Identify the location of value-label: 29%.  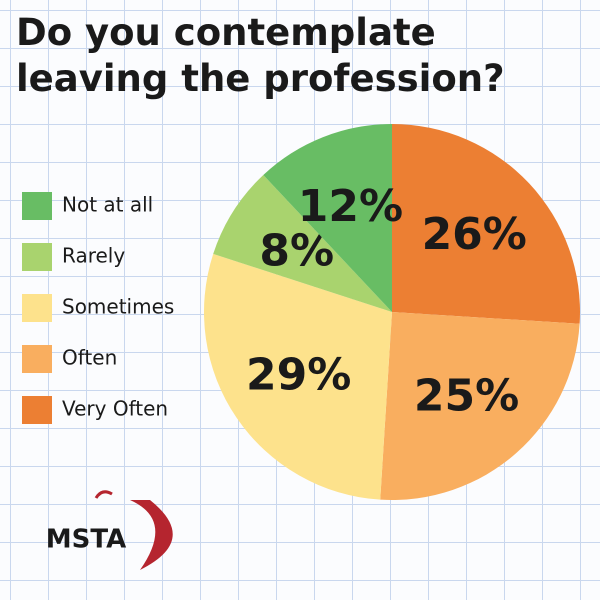
(298, 374).